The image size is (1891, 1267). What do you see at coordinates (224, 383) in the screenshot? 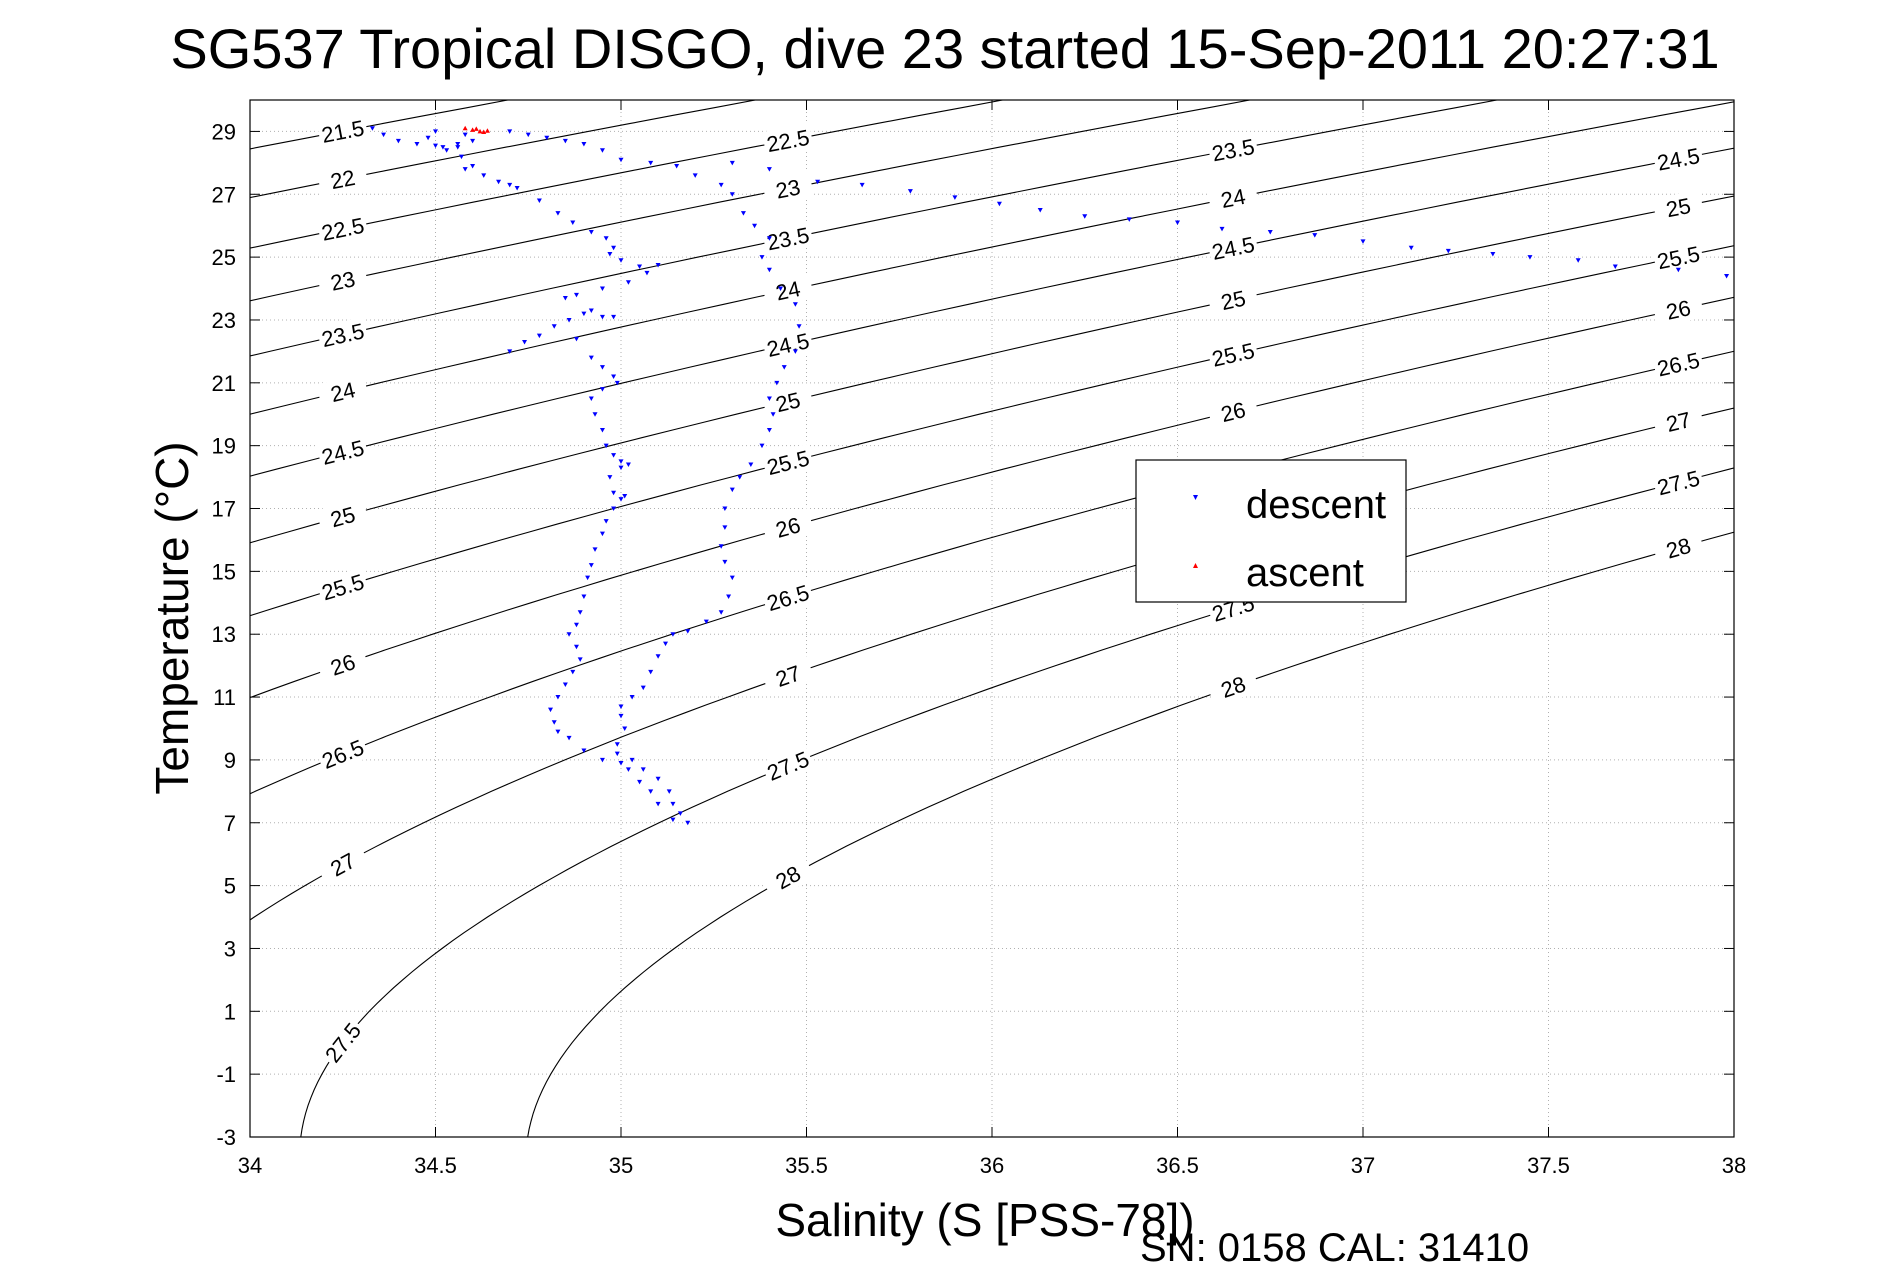
I see `y-tick-label: 21` at bounding box center [224, 383].